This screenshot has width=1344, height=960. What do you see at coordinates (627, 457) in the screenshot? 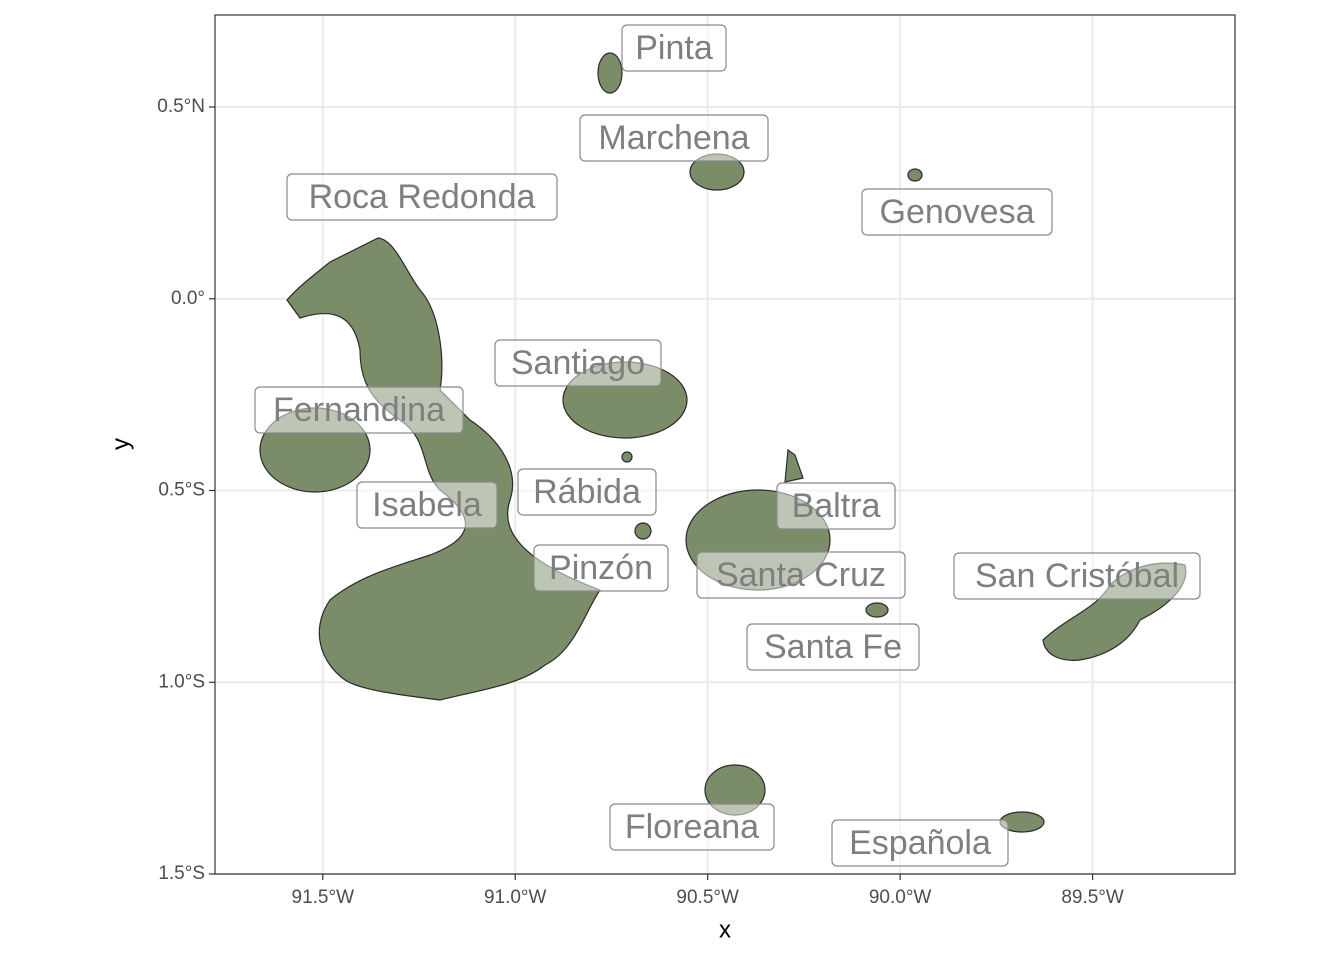
I see `island-rabida` at bounding box center [627, 457].